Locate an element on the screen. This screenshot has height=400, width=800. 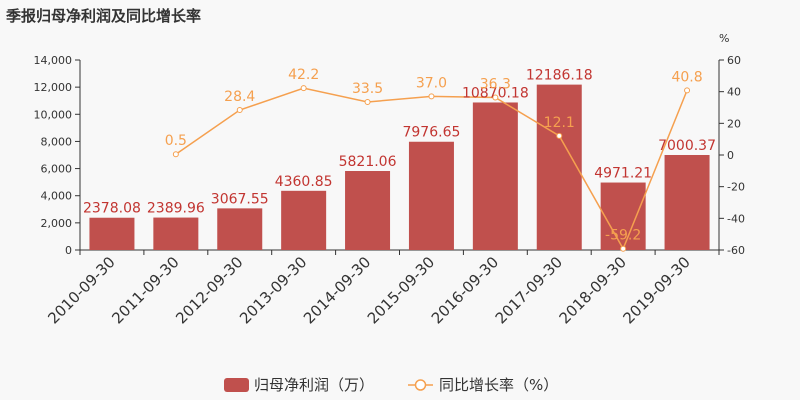
line-value-label: 40.8 is located at coordinates (686, 77).